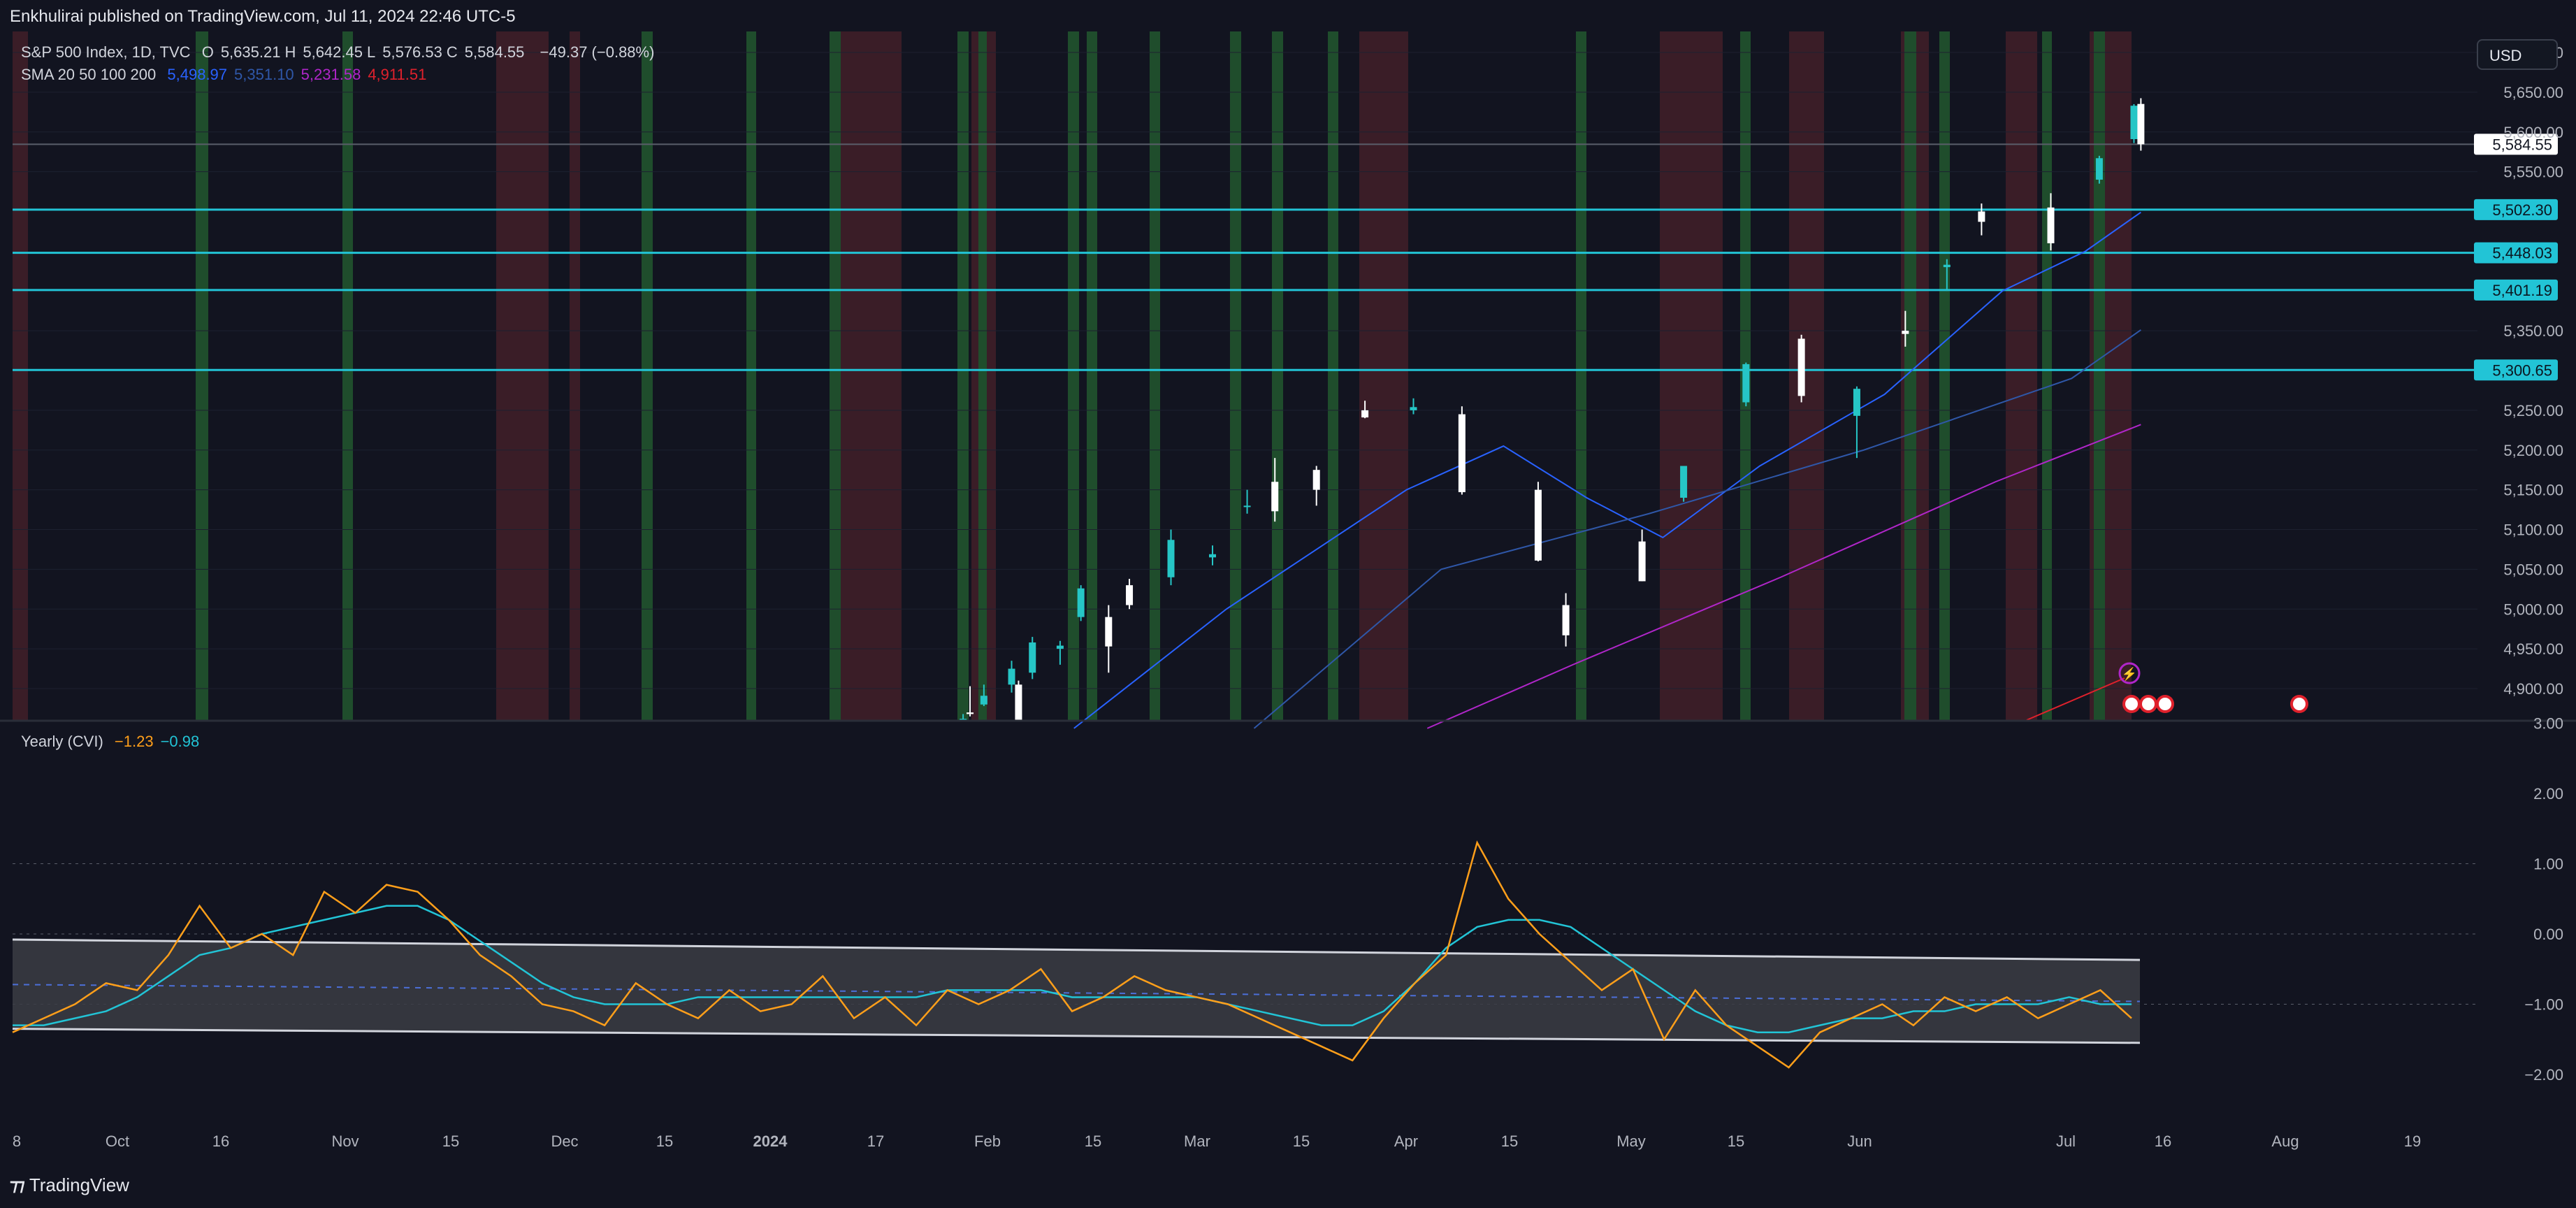 The height and width of the screenshot is (1208, 2576). Describe the element at coordinates (2517, 54) in the screenshot. I see `currency-button: USD` at that location.